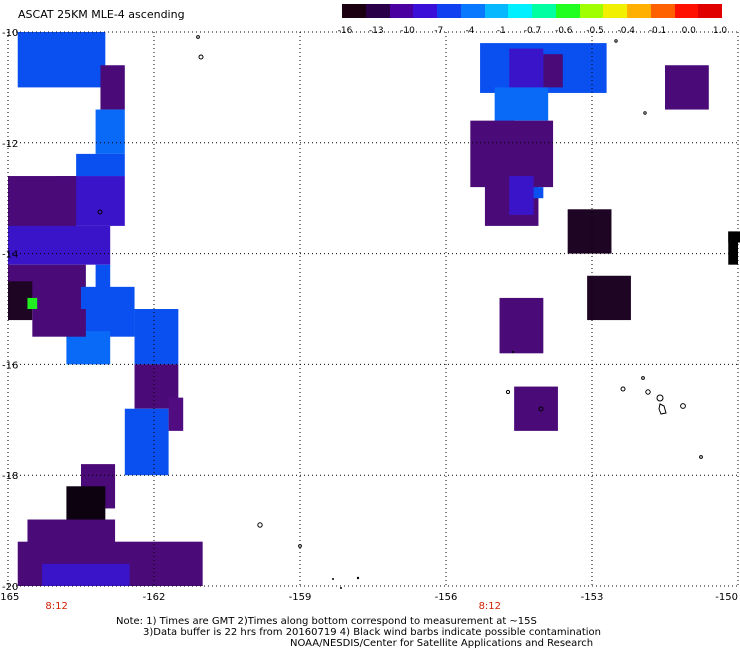 The width and height of the screenshot is (740, 650). I want to click on latitude-labels: -10 -12 -14 -16 -18 -20, so click(10, 310).